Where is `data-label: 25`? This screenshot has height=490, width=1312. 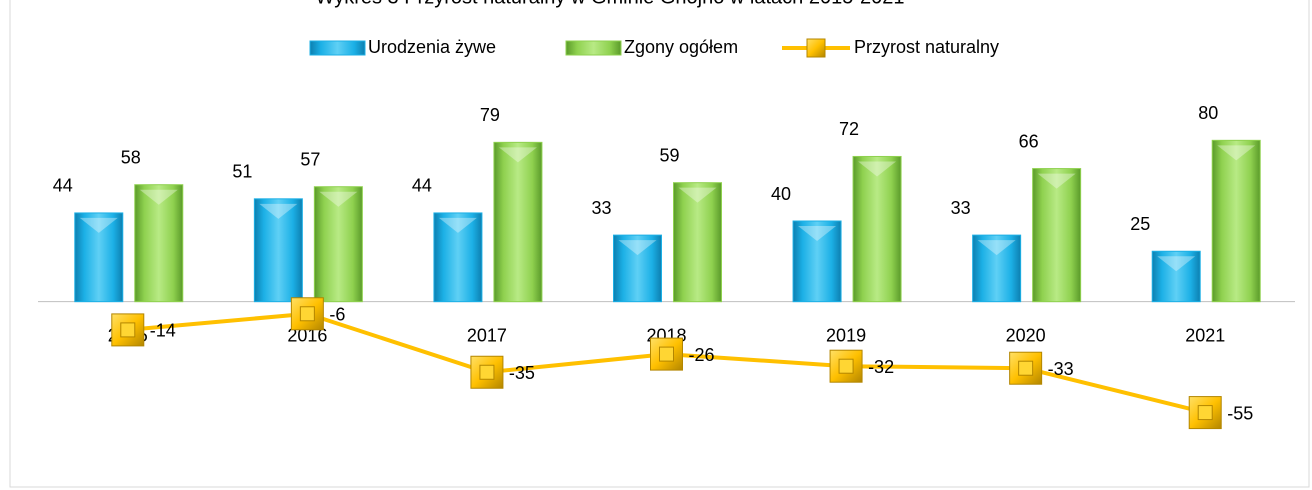 data-label: 25 is located at coordinates (1140, 224).